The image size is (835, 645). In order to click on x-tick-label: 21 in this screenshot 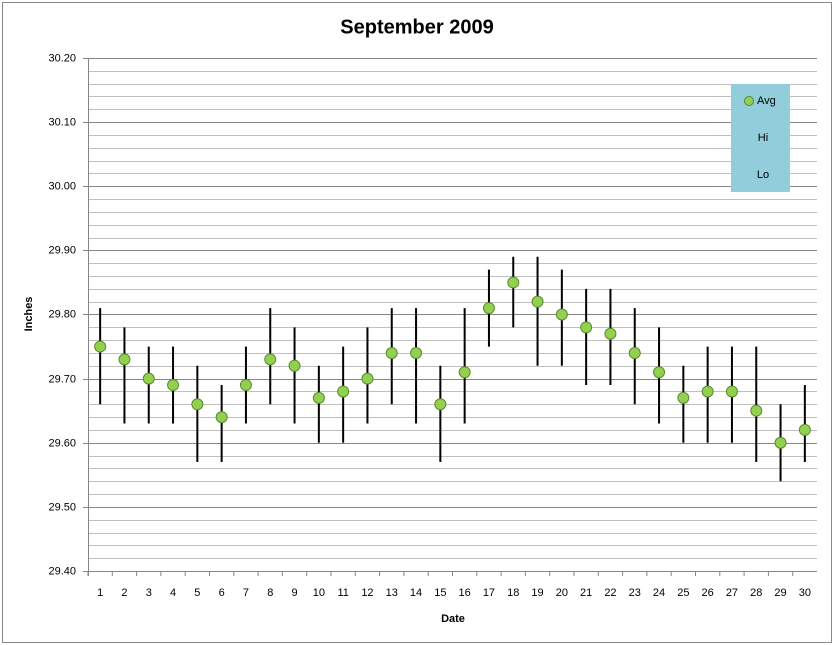, I will do `click(586, 593)`.